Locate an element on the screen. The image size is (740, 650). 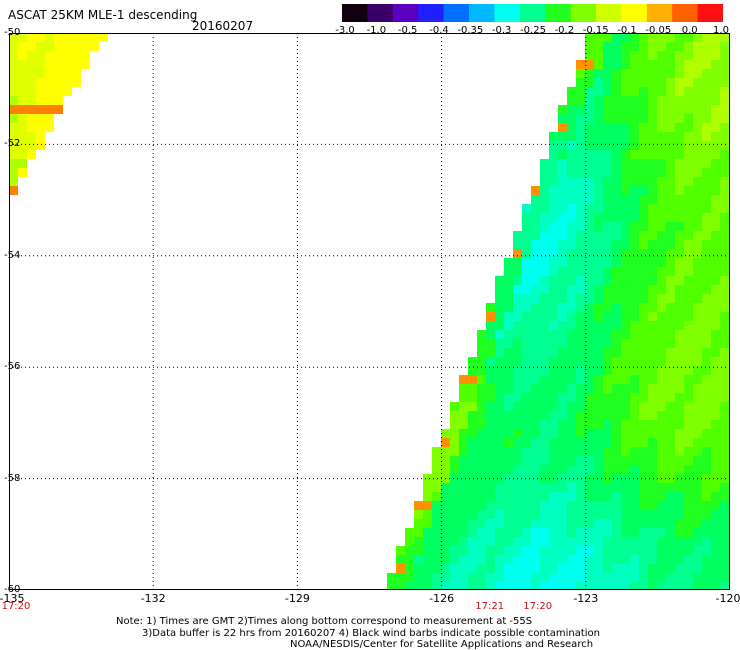
colorbar-swatch is located at coordinates (685, 13).